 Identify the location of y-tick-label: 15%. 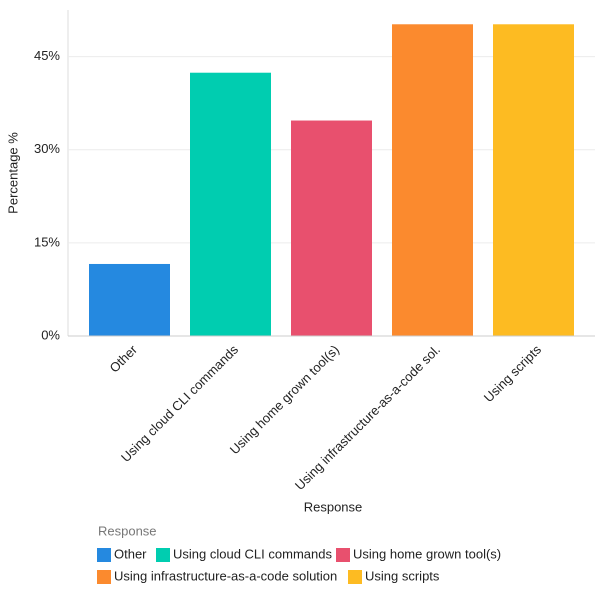
(47, 241).